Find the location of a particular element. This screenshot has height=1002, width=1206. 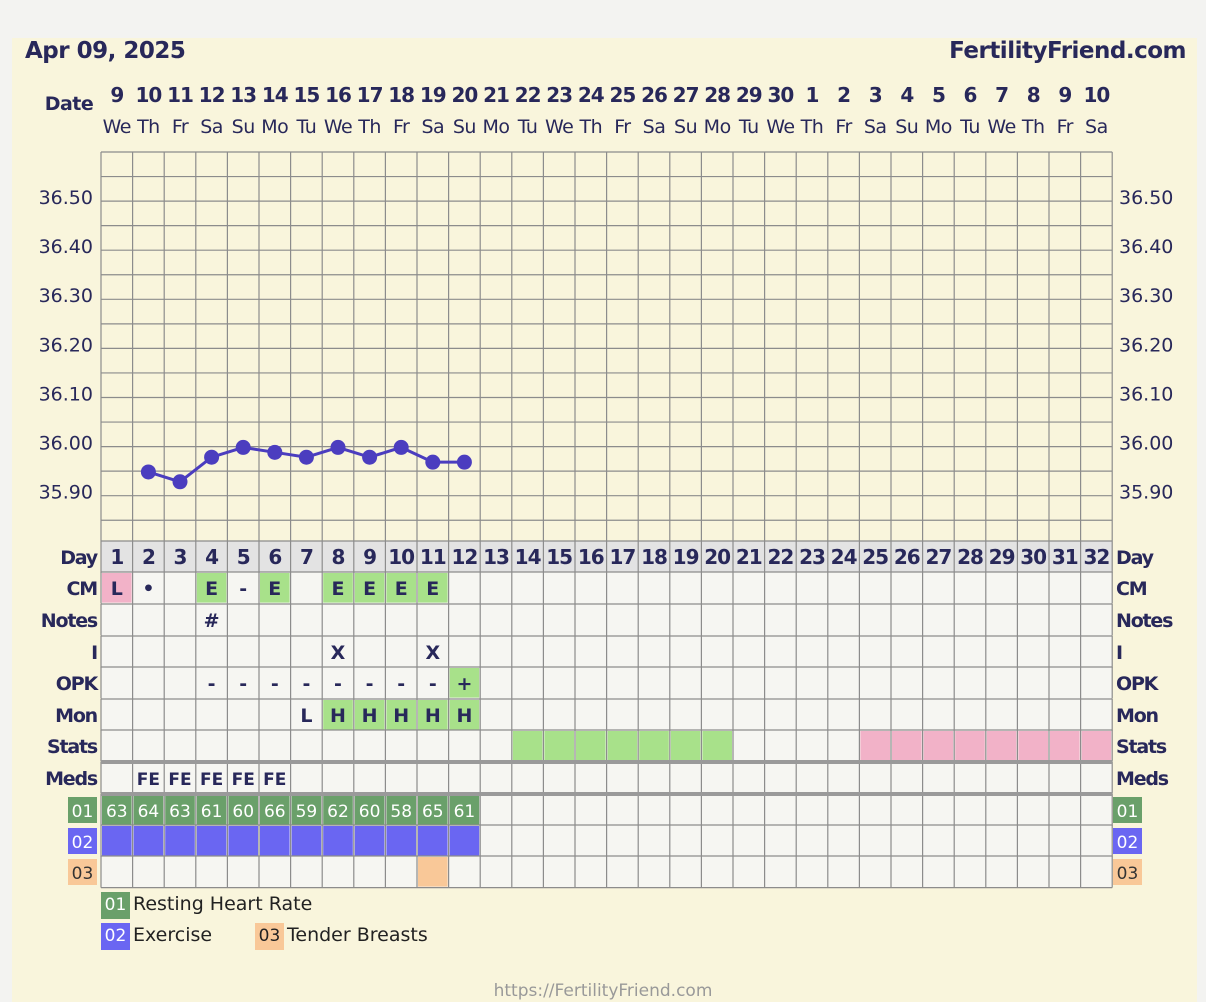

cell-day-text: 22 is located at coordinates (780, 557).